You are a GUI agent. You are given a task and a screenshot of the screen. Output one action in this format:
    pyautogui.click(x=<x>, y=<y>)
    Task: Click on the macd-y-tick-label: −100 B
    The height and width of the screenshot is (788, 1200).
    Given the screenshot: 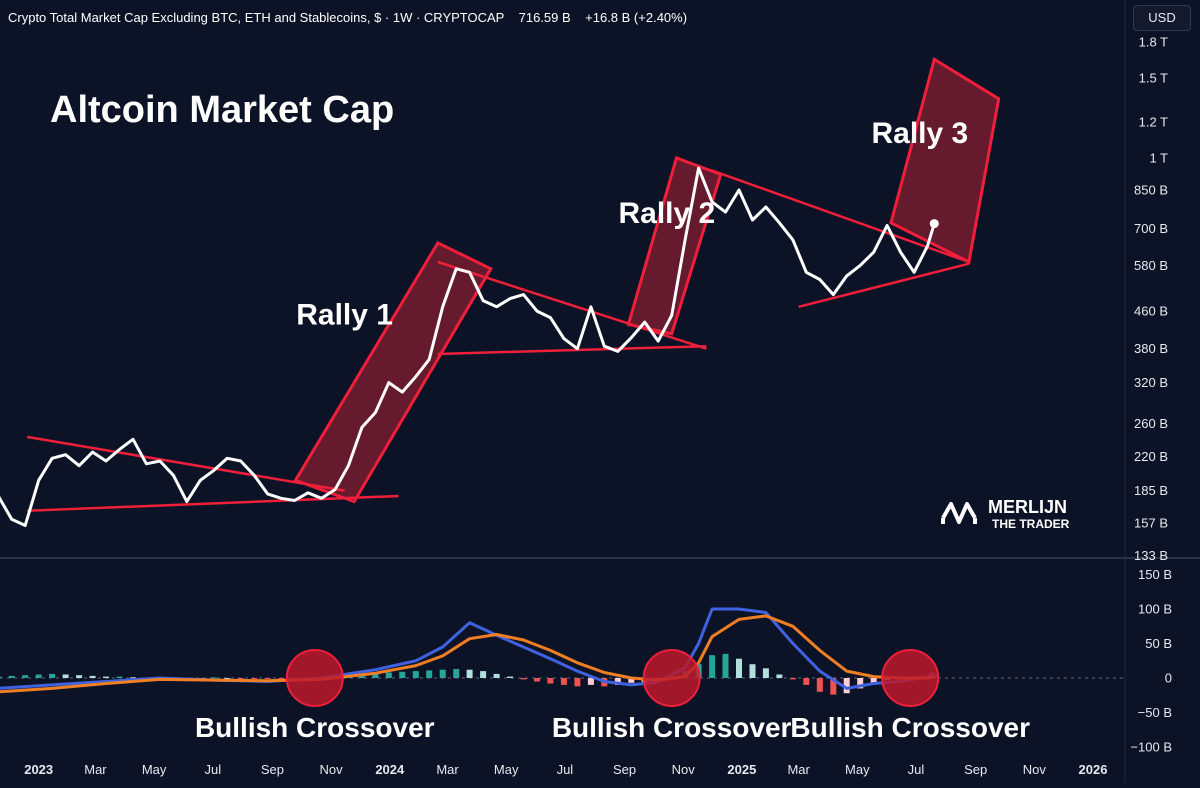 What is the action you would take?
    pyautogui.click(x=1151, y=747)
    